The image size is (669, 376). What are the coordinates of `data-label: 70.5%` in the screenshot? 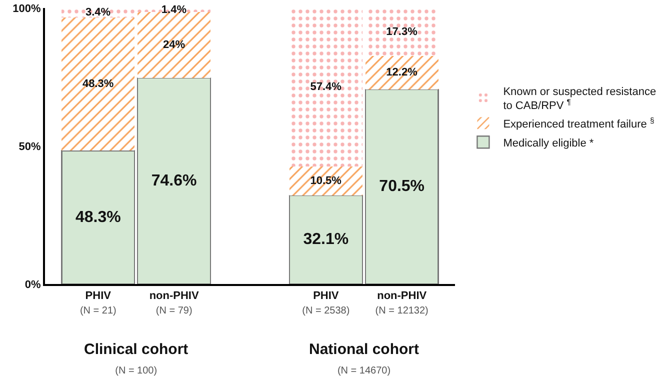 It's located at (402, 187).